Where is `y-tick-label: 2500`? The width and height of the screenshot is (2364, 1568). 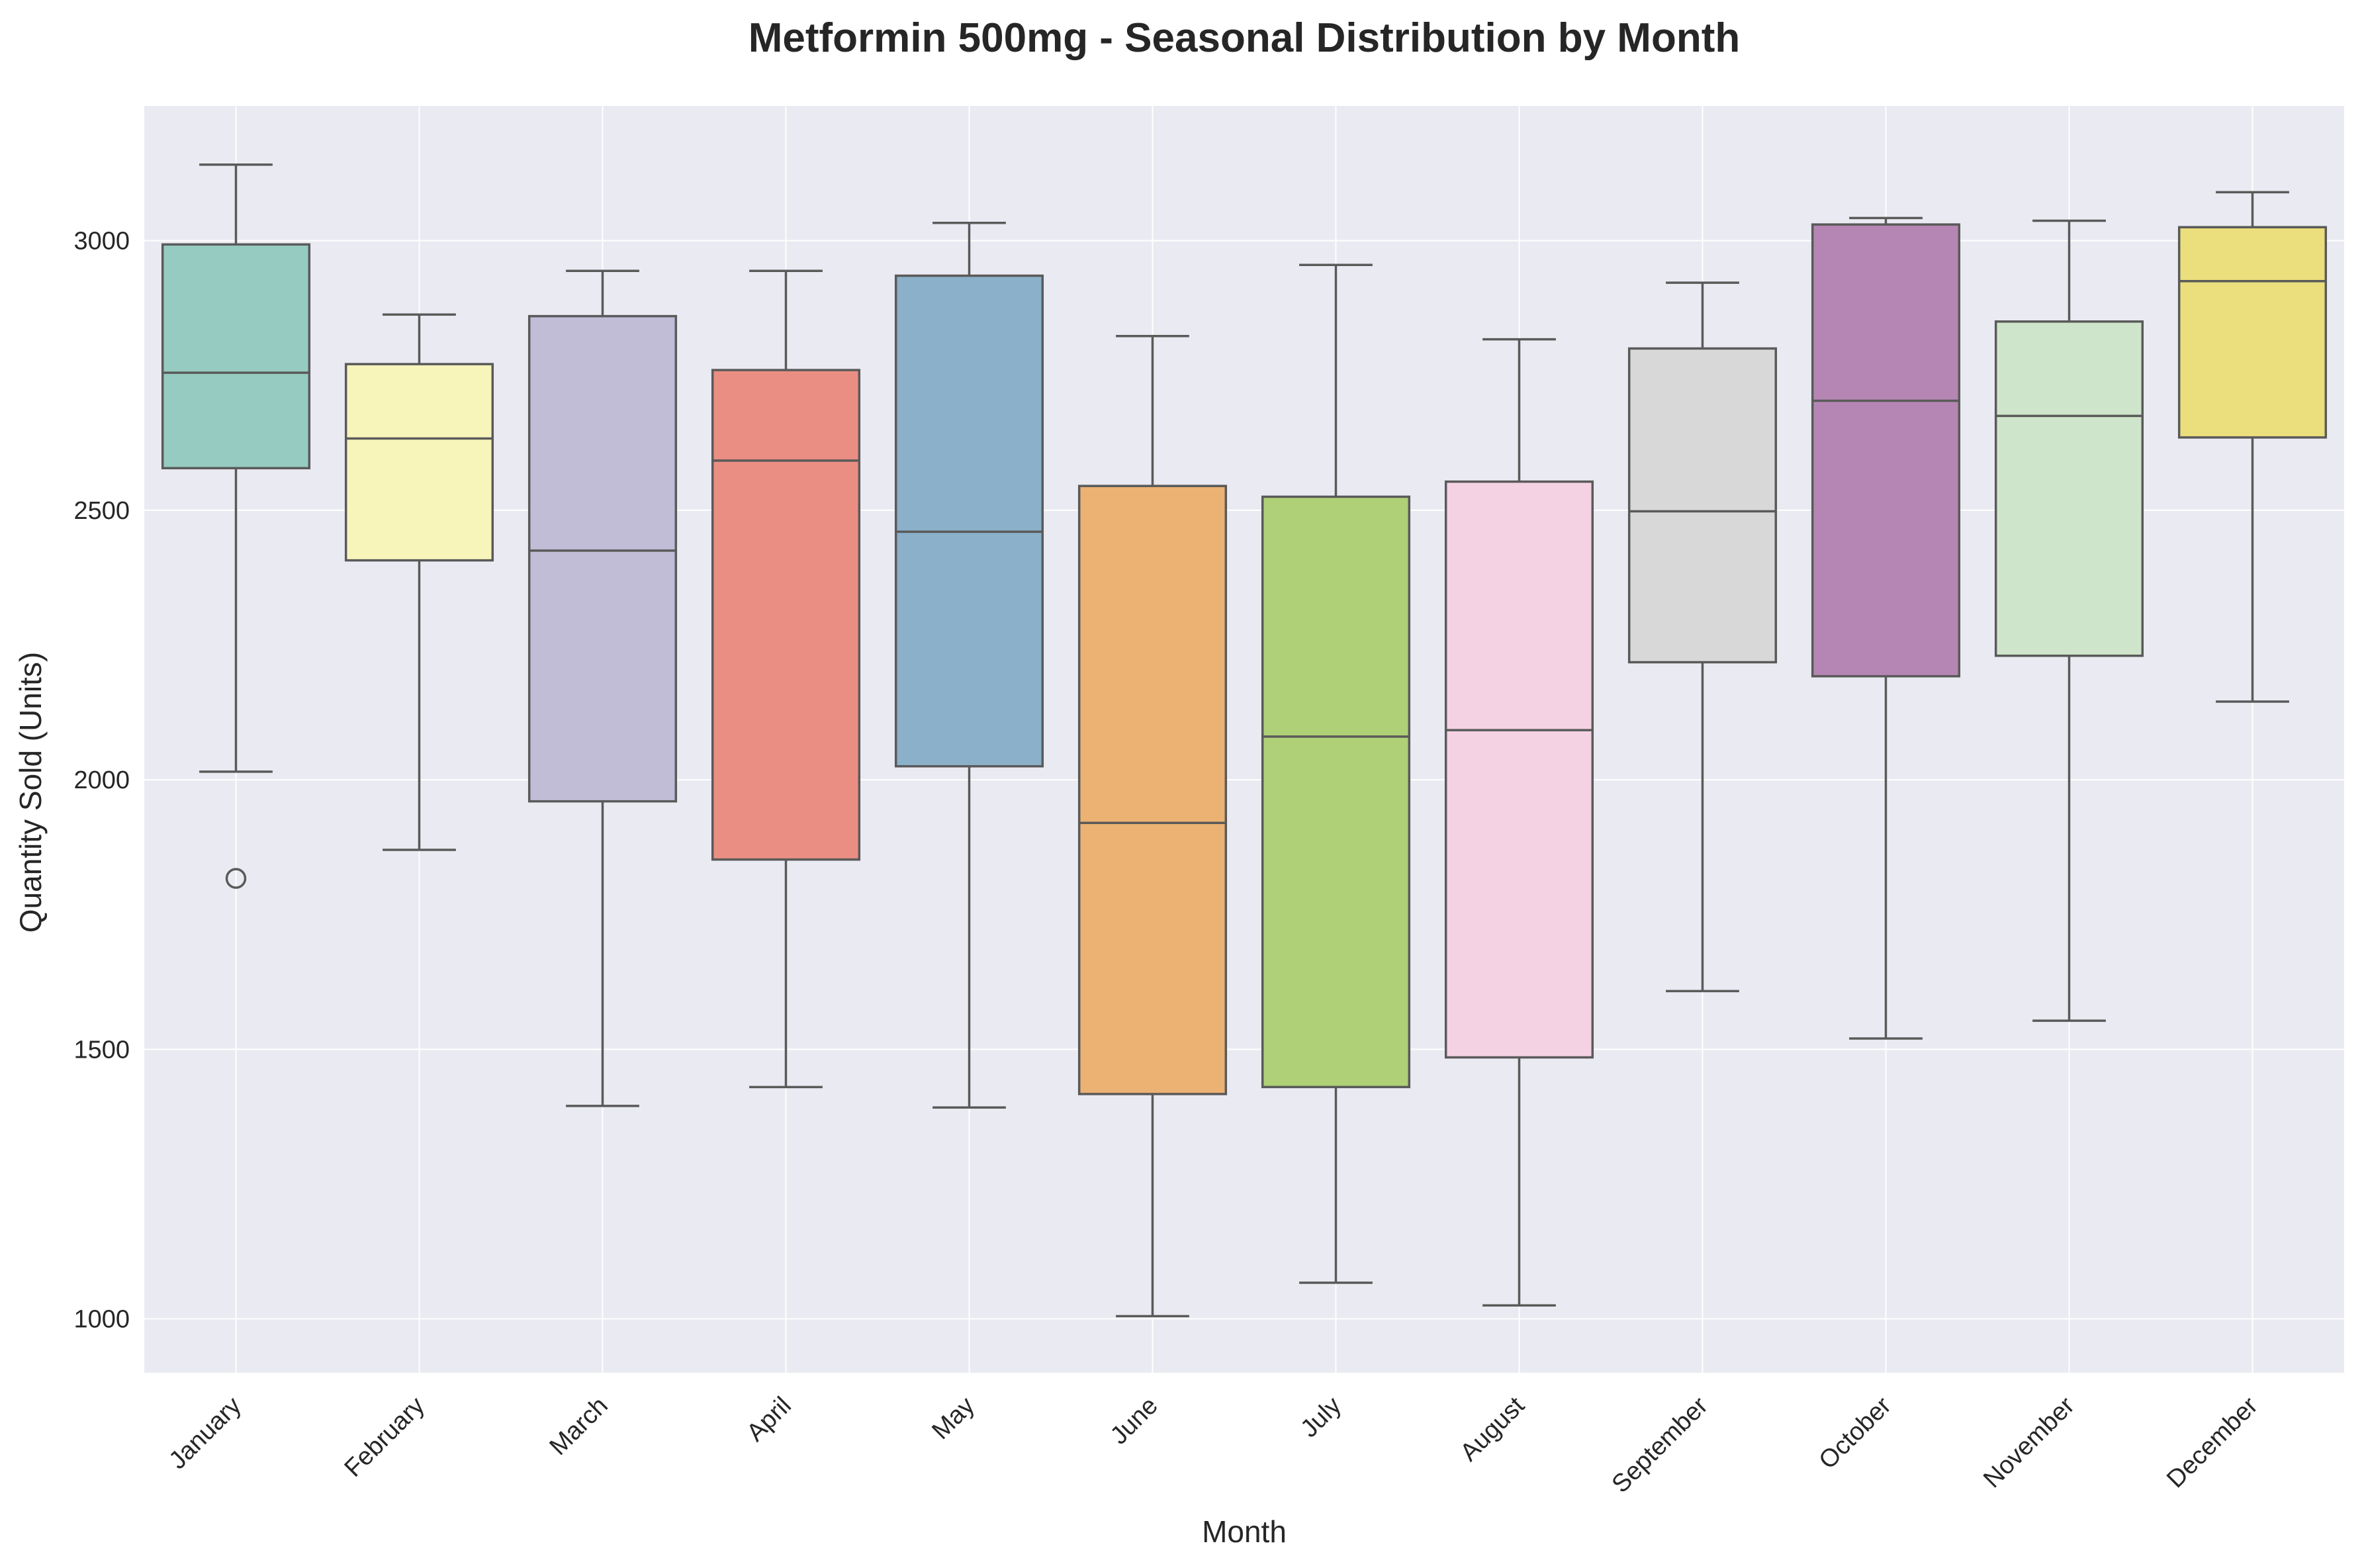 y-tick-label: 2500 is located at coordinates (101, 511).